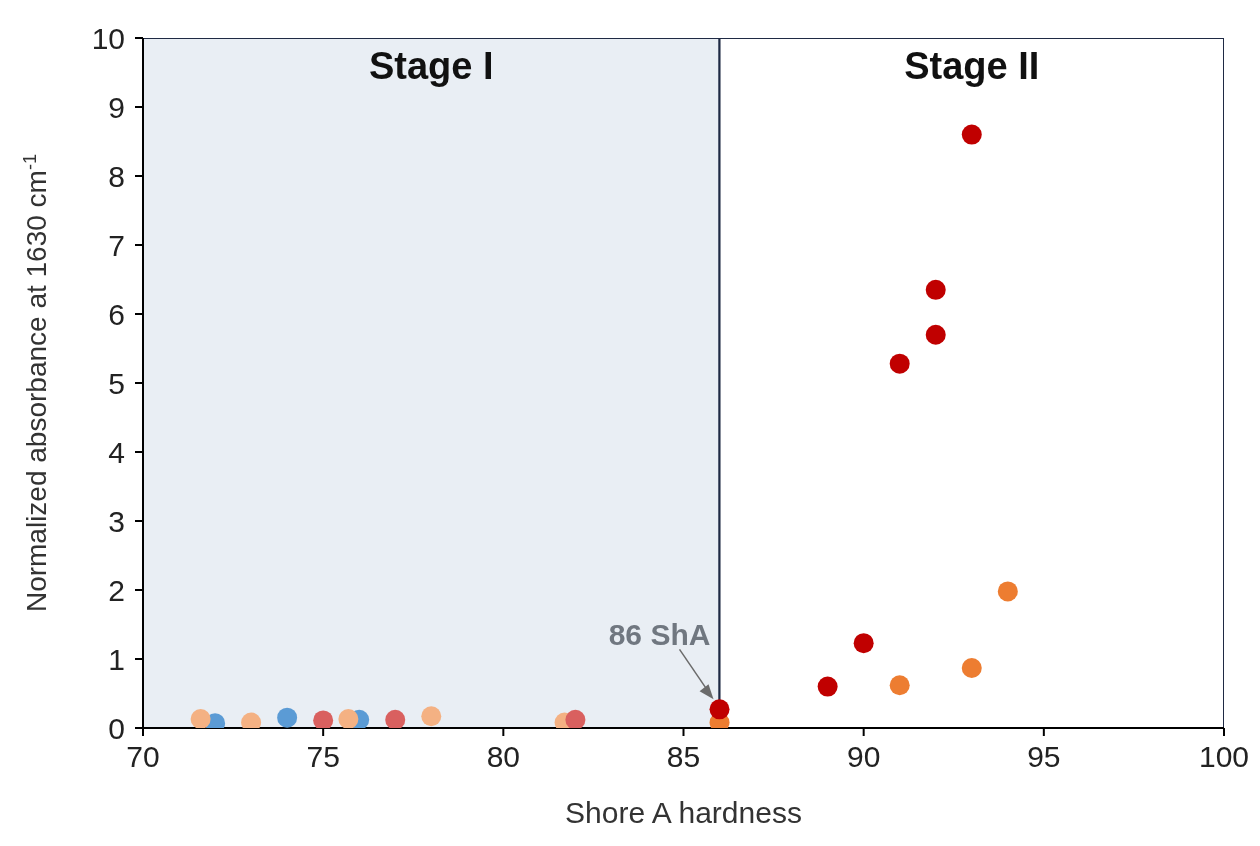 Image resolution: width=1260 pixels, height=846 pixels. Describe the element at coordinates (116, 728) in the screenshot. I see `y-tick-label: 0` at that location.